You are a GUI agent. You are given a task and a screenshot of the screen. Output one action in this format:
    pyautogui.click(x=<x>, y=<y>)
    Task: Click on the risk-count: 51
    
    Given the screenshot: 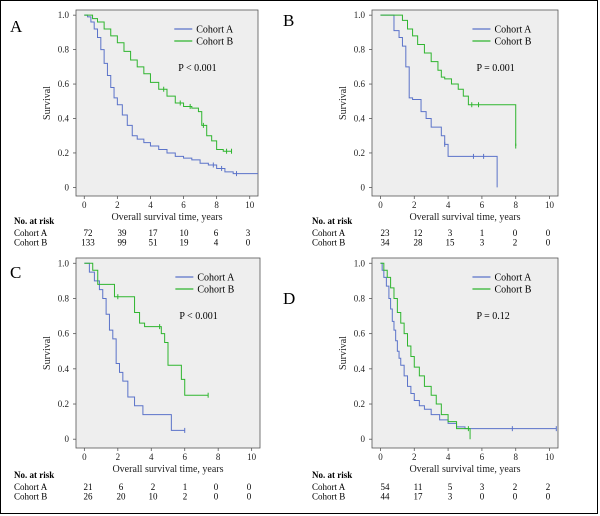 What is the action you would take?
    pyautogui.click(x=153, y=243)
    